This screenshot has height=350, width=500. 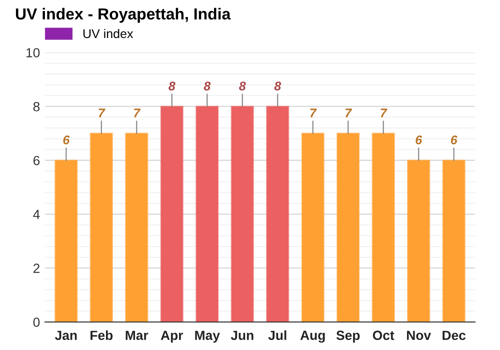 I want to click on y-tick-label: 10, so click(x=33, y=53).